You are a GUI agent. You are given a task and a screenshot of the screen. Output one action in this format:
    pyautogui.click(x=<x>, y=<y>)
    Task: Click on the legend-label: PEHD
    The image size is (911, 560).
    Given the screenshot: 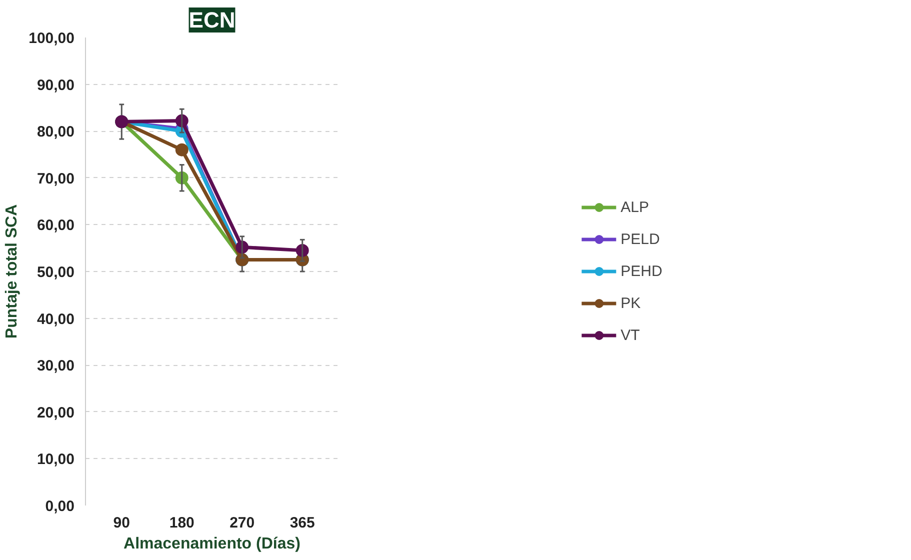 What is the action you would take?
    pyautogui.click(x=641, y=271)
    